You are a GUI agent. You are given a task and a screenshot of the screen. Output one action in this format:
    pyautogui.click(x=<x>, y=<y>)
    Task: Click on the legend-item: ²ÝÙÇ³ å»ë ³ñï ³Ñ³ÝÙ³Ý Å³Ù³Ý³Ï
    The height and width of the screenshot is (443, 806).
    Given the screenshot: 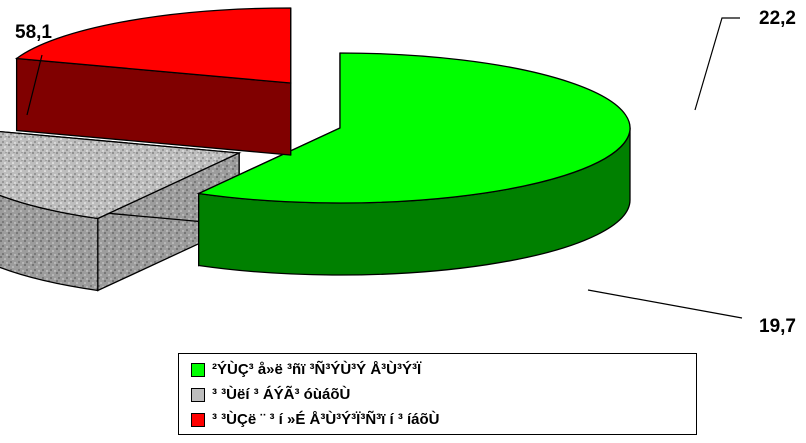 What is the action you would take?
    pyautogui.click(x=437, y=369)
    